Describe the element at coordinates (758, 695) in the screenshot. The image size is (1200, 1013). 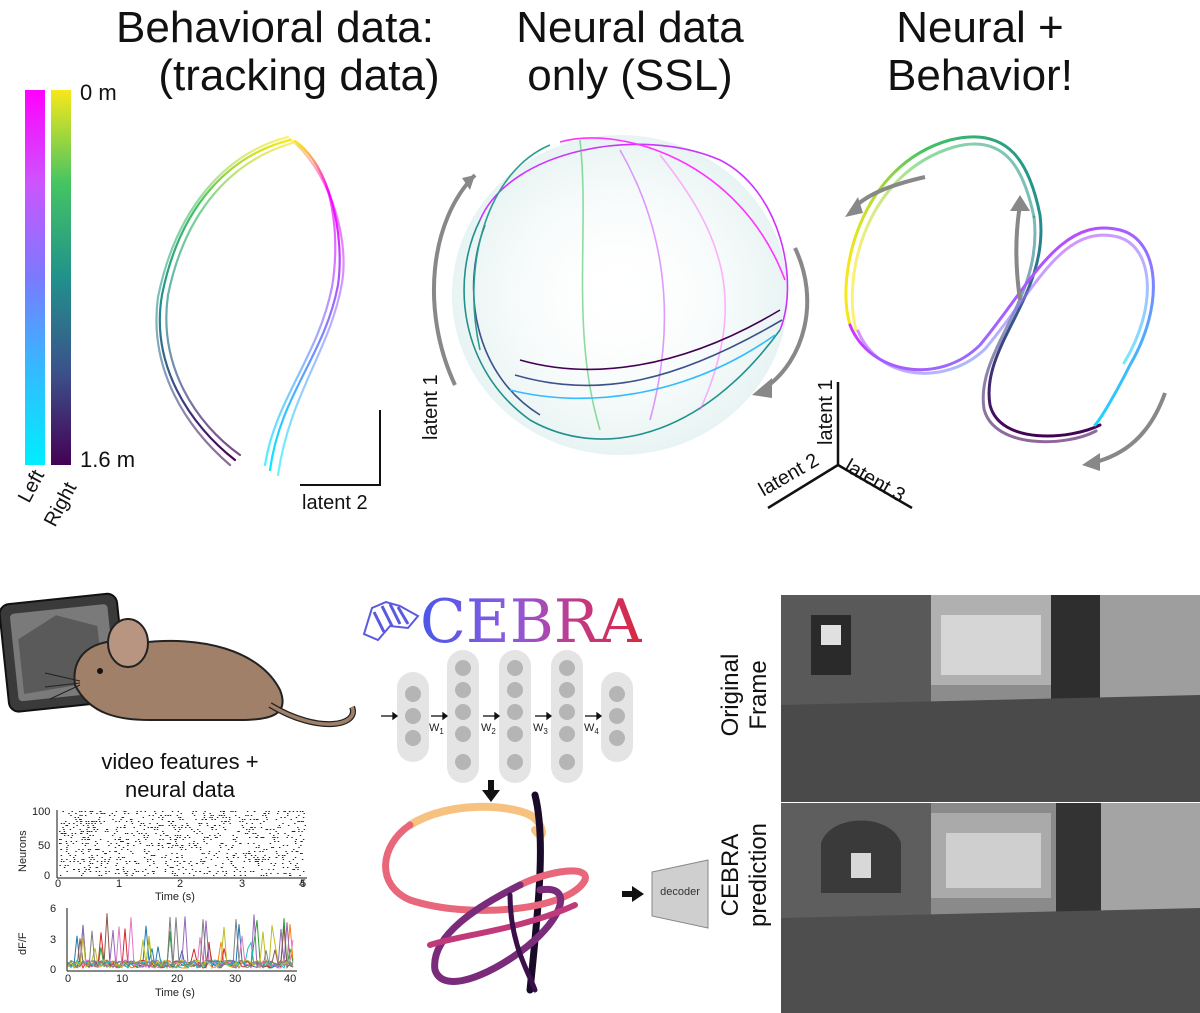
I see `original-label-line2: Frame` at that location.